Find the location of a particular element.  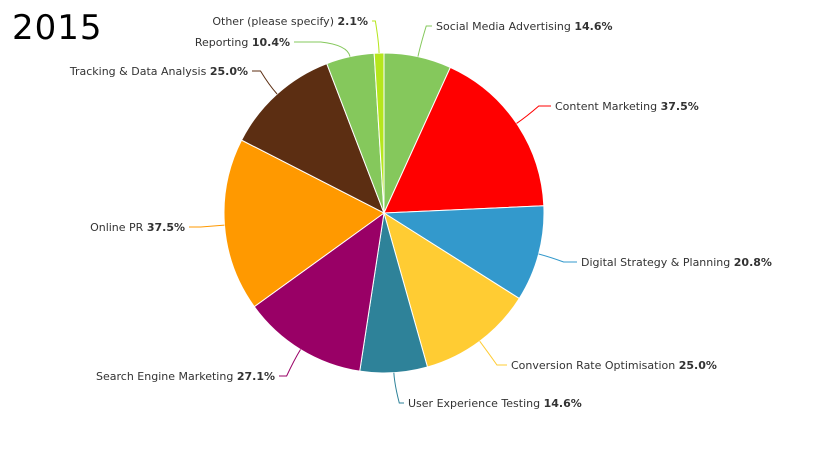

slice-label: Reporting 10.4% is located at coordinates (242, 42).